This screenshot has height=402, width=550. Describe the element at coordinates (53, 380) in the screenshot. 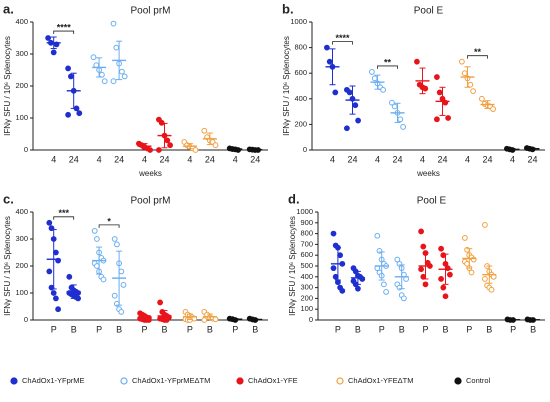

I see `legend-label: ChAdOx1-YFprME` at that location.